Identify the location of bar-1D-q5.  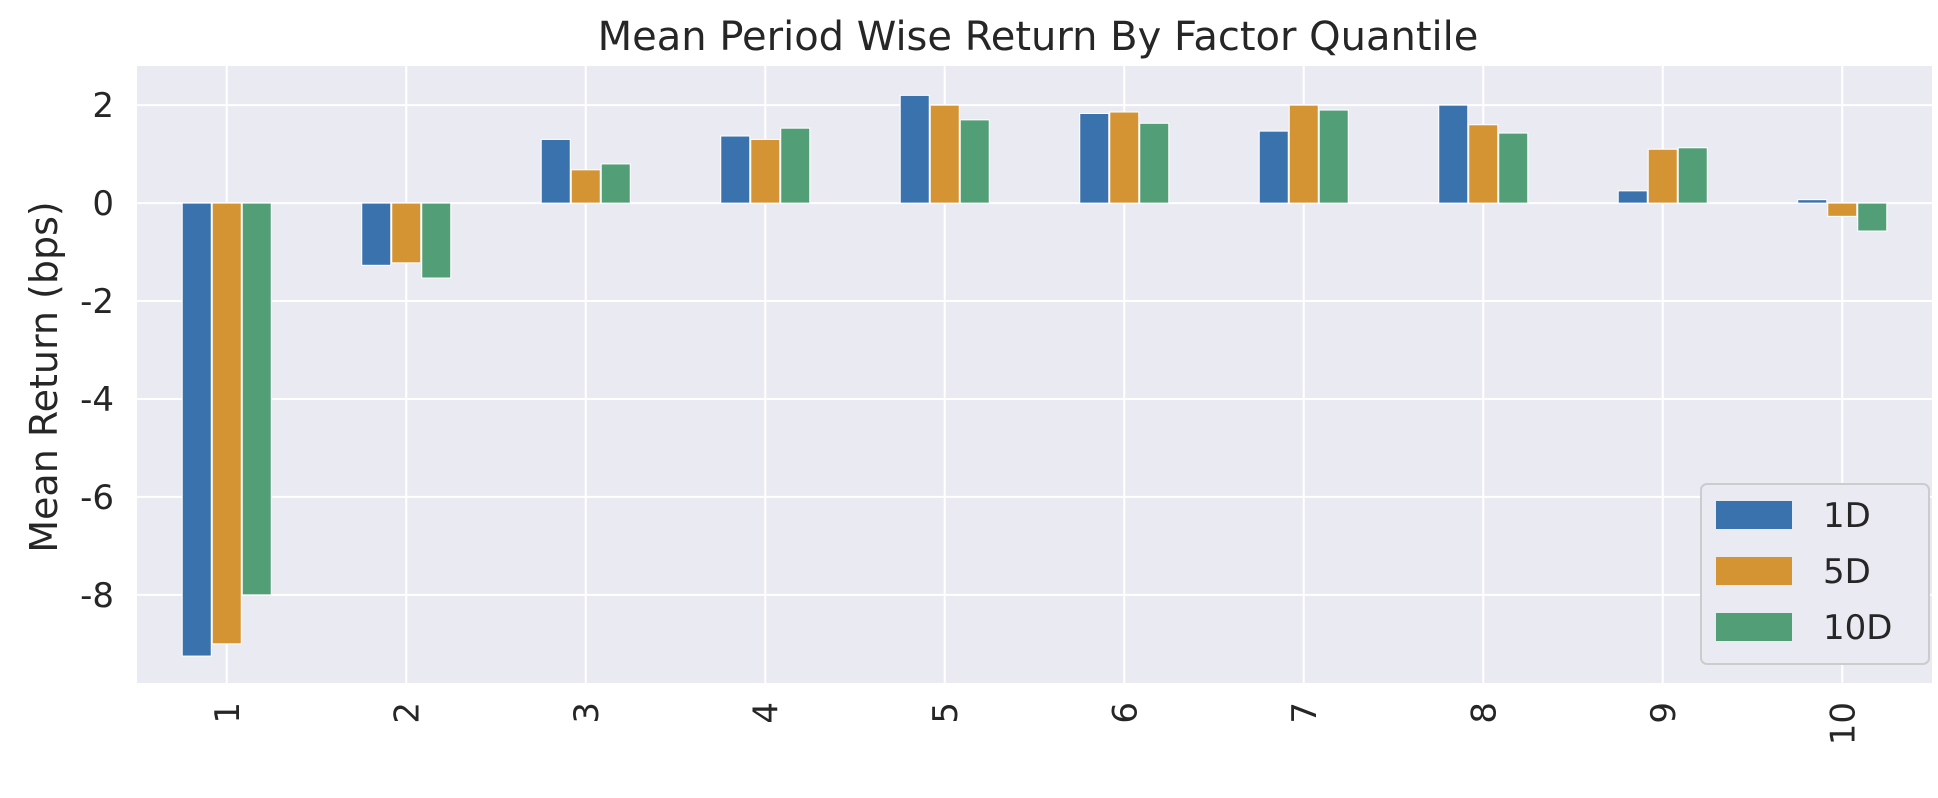
(914, 149).